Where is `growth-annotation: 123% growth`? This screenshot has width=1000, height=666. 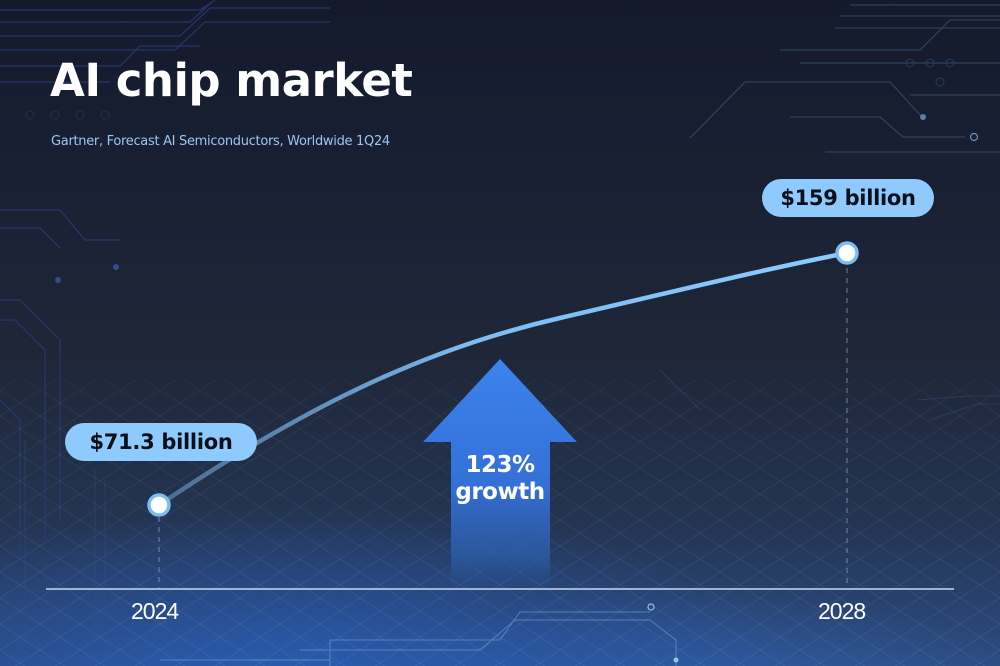 growth-annotation: 123% growth is located at coordinates (500, 479).